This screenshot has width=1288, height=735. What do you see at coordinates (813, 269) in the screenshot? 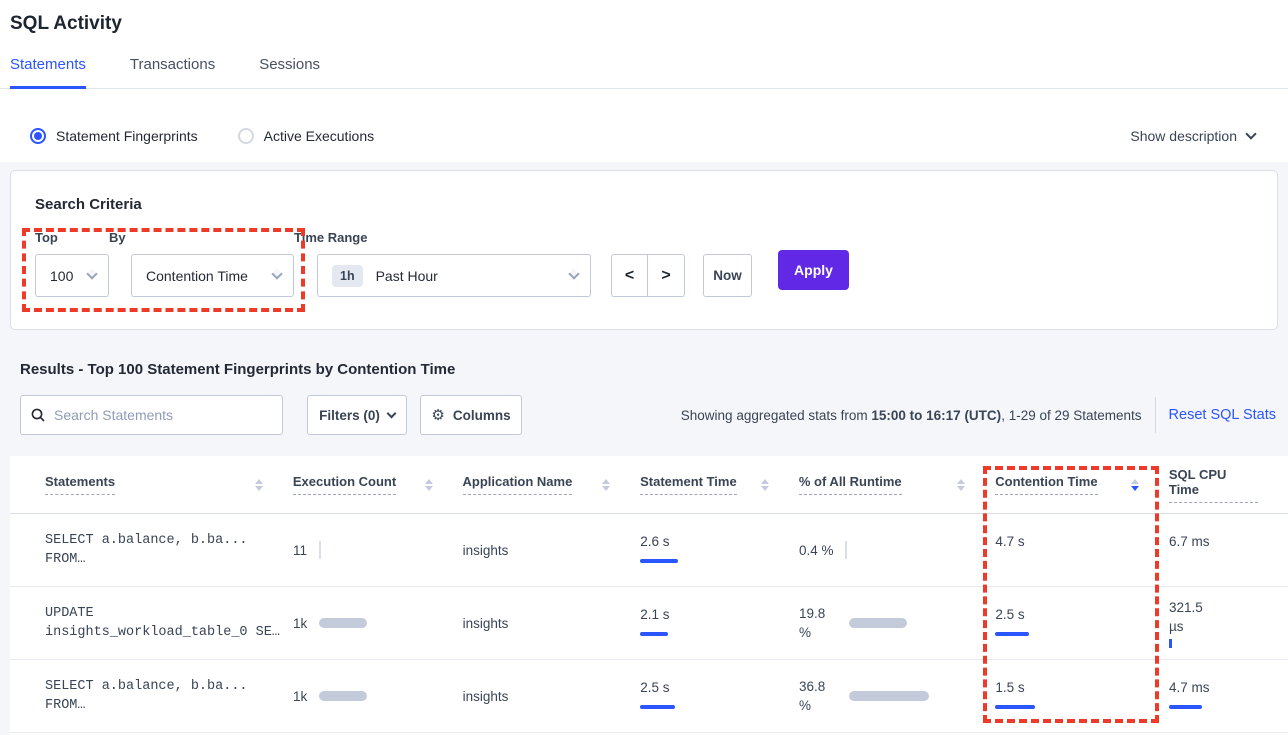
I see `apply-button: Apply` at bounding box center [813, 269].